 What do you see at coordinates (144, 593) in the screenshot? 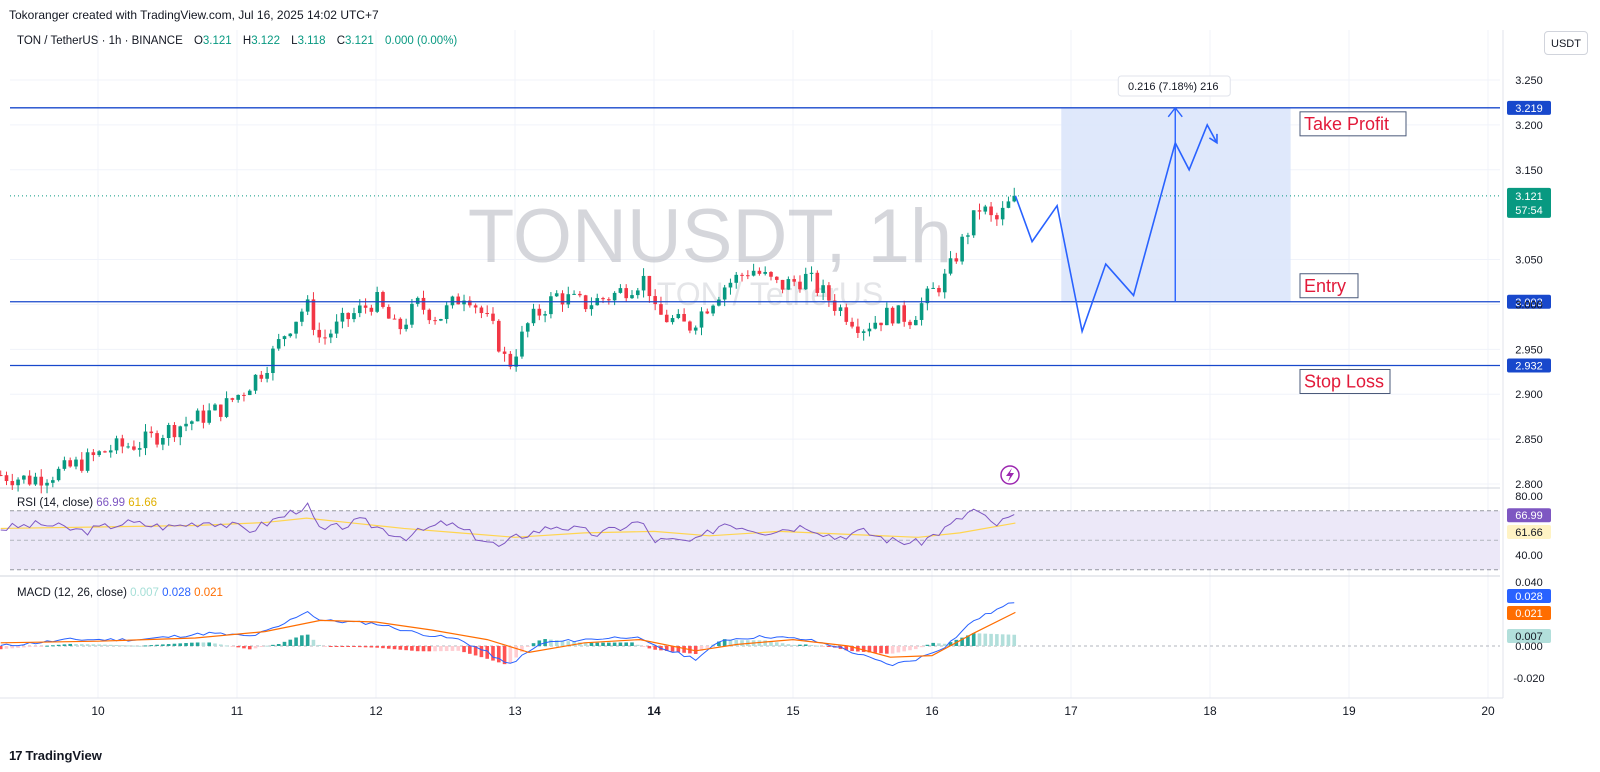
I see `macd-hist-value: 0.007` at bounding box center [144, 593].